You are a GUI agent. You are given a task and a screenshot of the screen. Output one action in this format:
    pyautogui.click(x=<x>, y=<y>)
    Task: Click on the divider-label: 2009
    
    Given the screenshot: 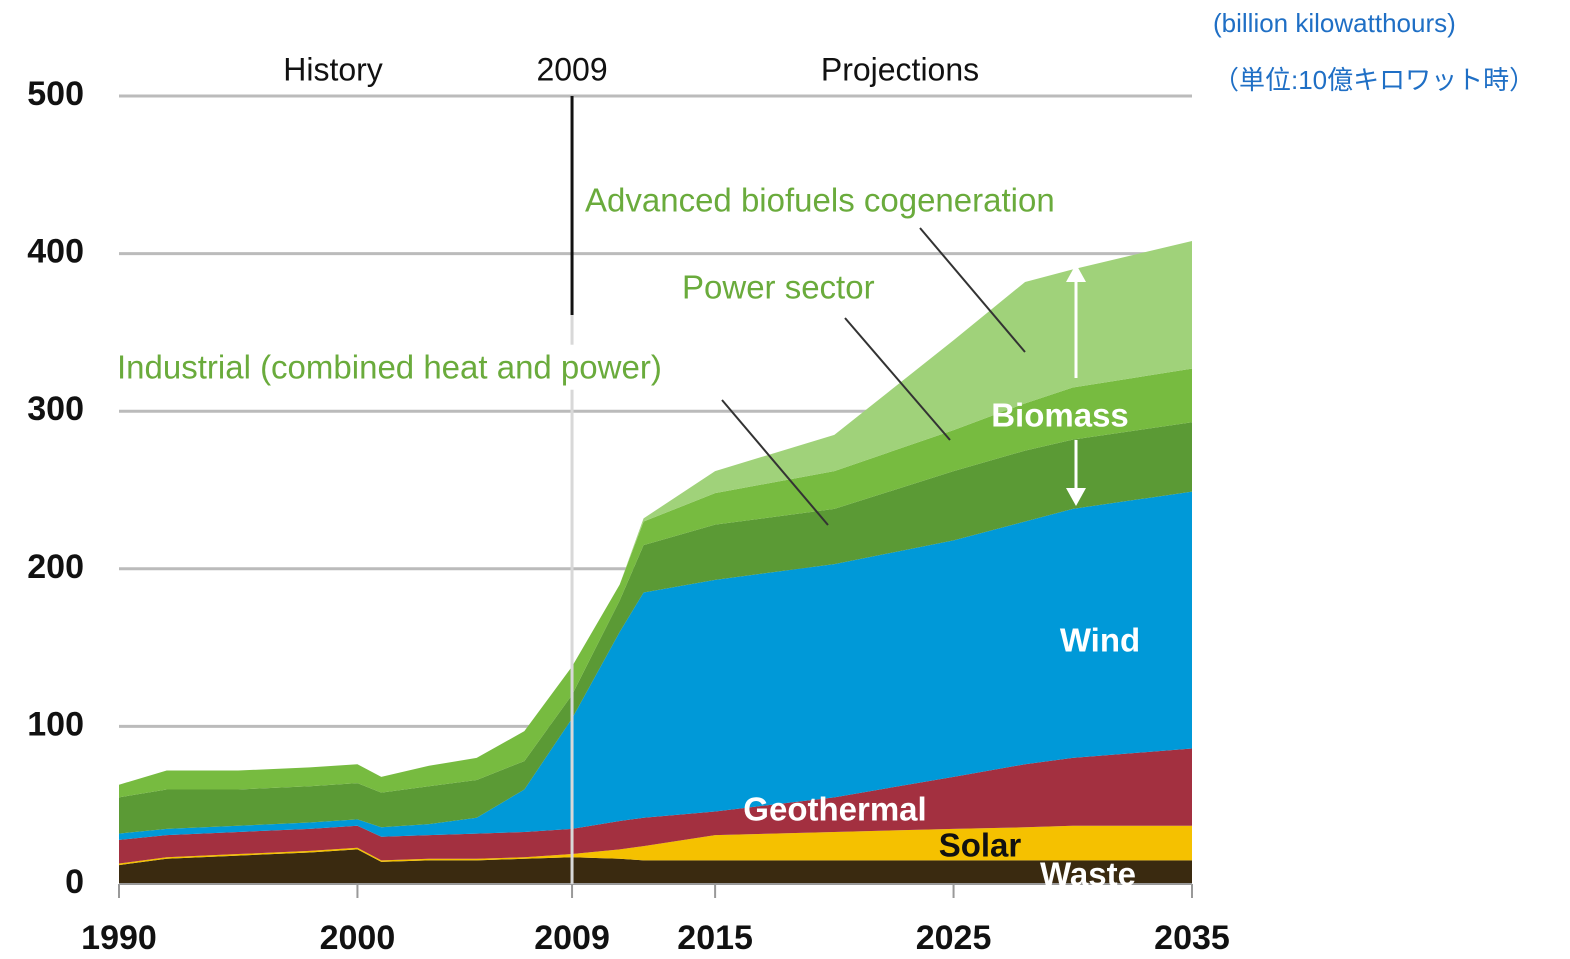 What is the action you would take?
    pyautogui.click(x=571, y=69)
    